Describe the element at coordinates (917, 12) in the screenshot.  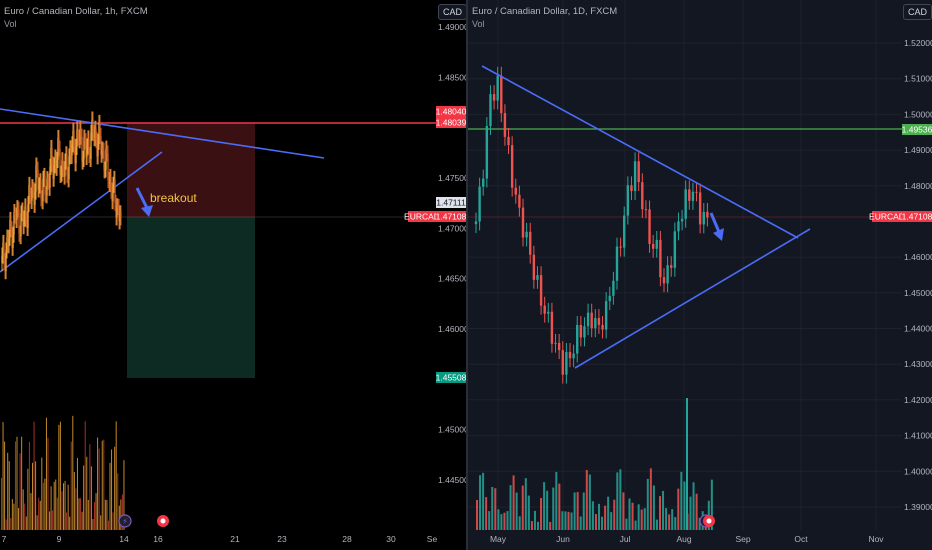
I see `right-currency-button: CAD` at that location.